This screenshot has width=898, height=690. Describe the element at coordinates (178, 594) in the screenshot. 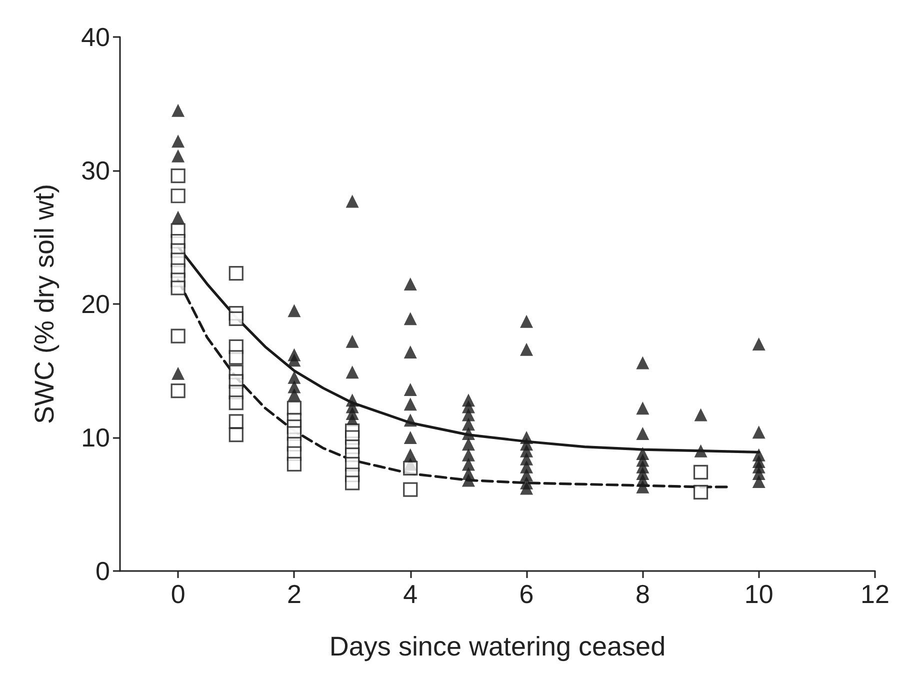

I see `x-tick-label: 0` at that location.